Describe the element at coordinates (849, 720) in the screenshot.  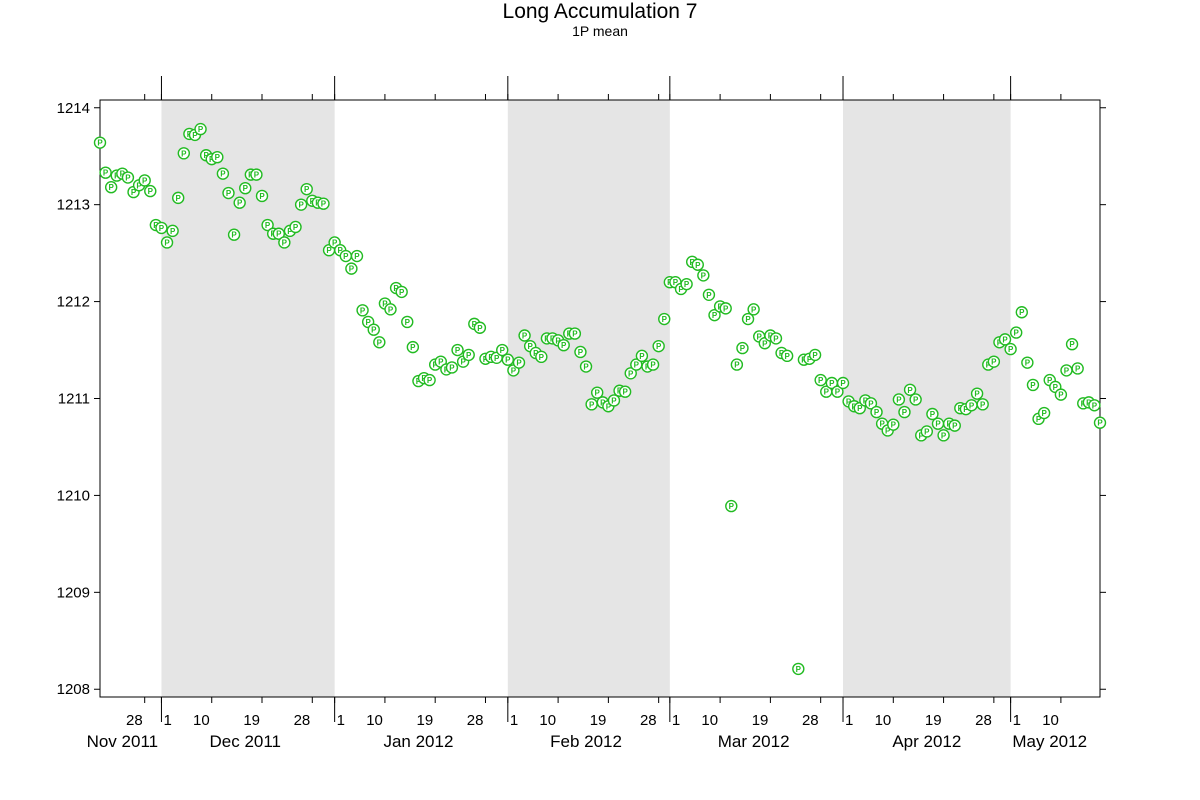
I see `x-tick-label: 1` at that location.